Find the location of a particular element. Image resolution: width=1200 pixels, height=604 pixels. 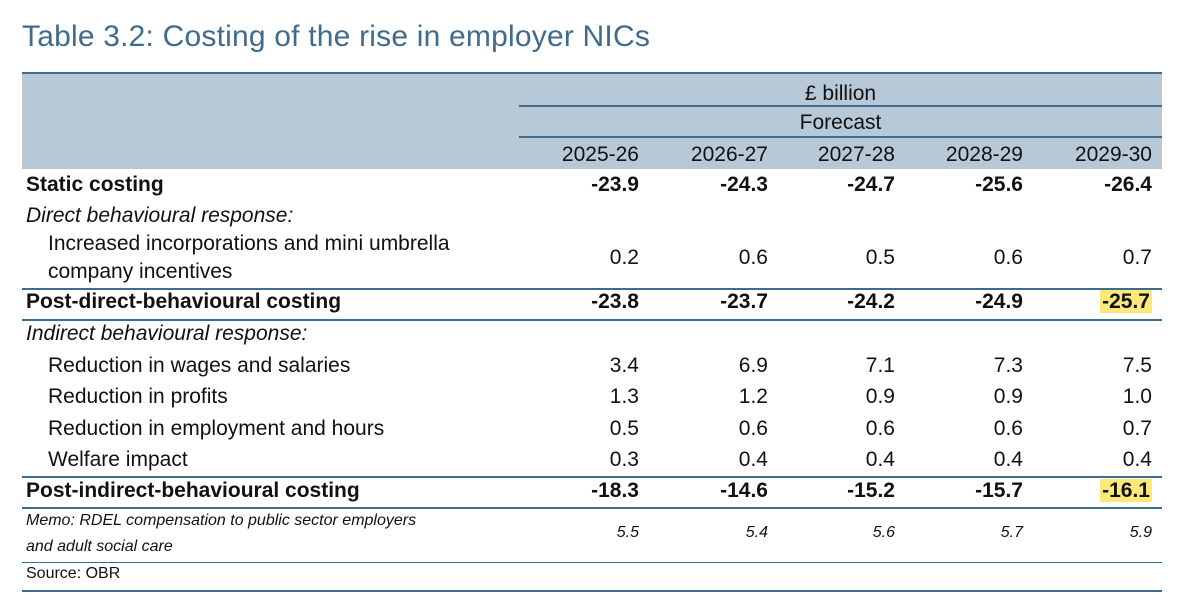

cell: -24.9 is located at coordinates (999, 301).